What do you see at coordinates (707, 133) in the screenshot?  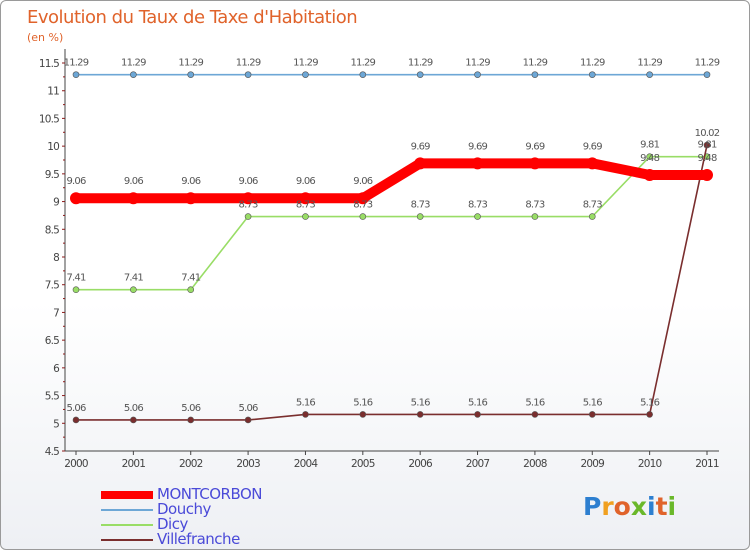 I see `data-label-villefranche: 10.02` at bounding box center [707, 133].